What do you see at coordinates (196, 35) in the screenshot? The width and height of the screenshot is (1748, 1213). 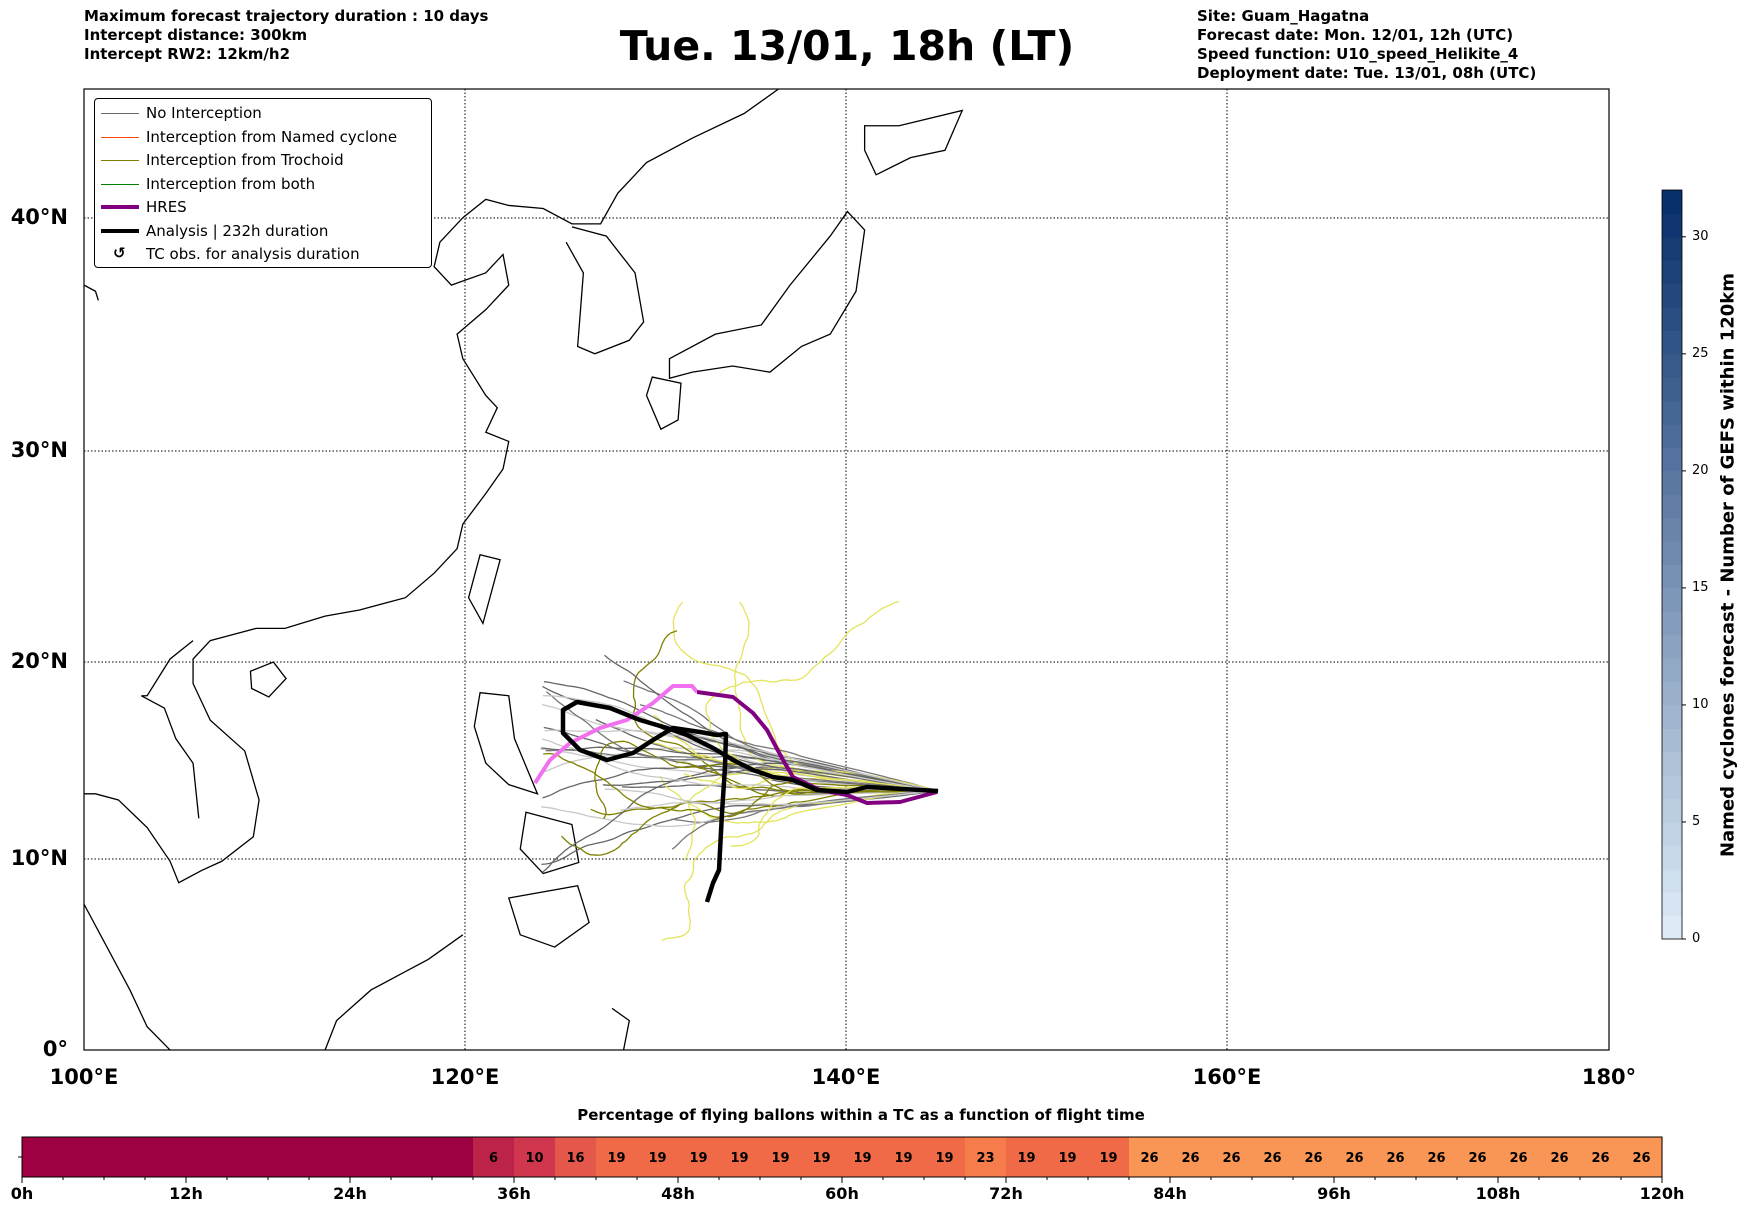 I see `intercept-distance-text: Intercept distance: 300km` at bounding box center [196, 35].